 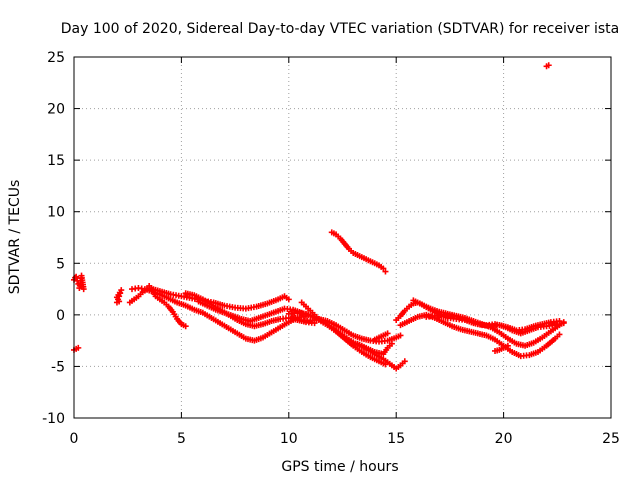 I want to click on series-arc-i, so click(x=358, y=252).